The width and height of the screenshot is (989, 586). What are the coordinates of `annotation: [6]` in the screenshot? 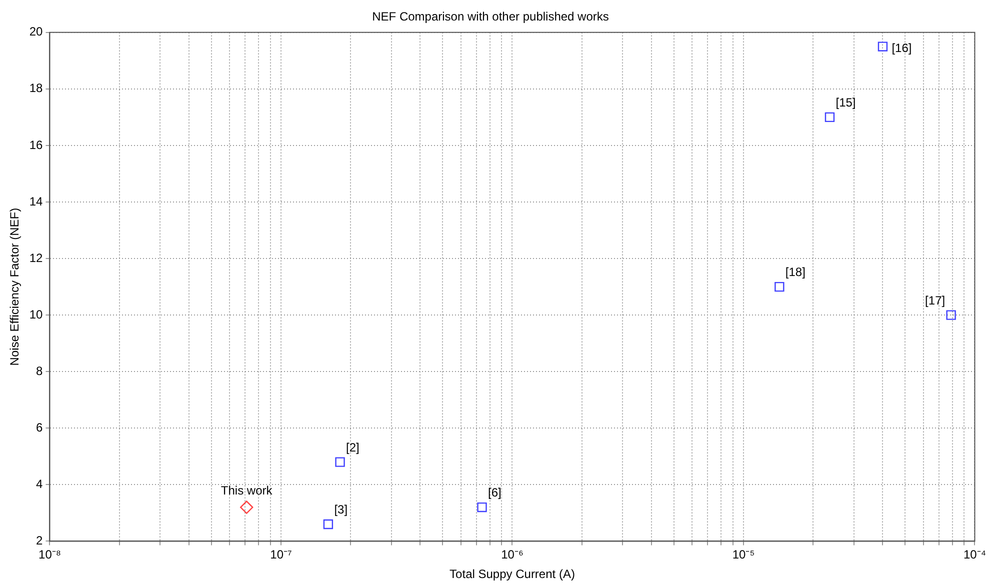 It's located at (495, 493).